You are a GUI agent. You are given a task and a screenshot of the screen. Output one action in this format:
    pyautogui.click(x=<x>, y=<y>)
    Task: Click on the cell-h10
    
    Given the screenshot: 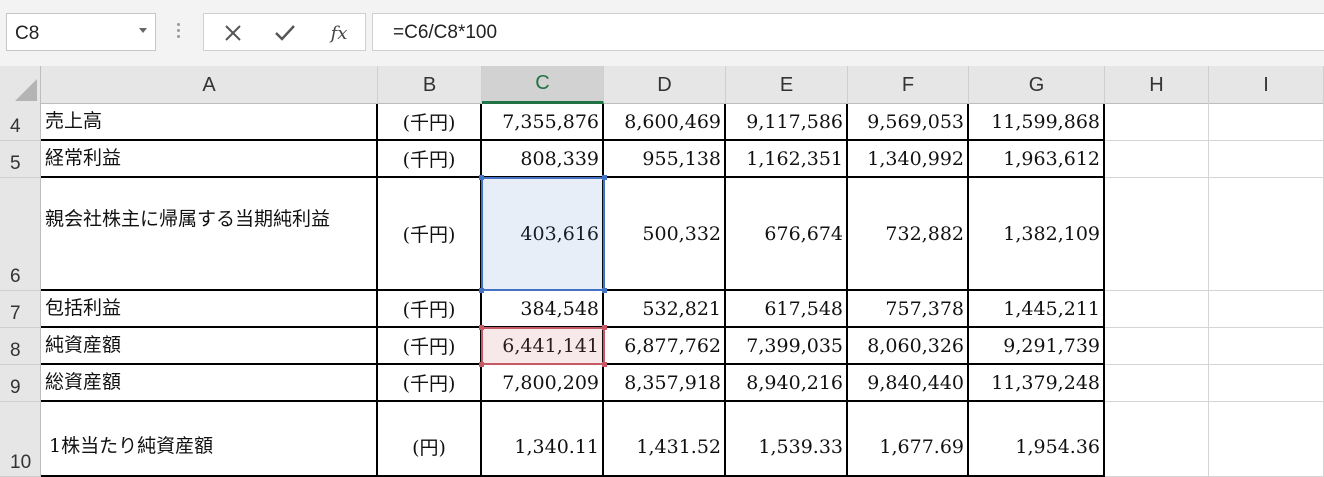 What is the action you would take?
    pyautogui.click(x=1157, y=439)
    